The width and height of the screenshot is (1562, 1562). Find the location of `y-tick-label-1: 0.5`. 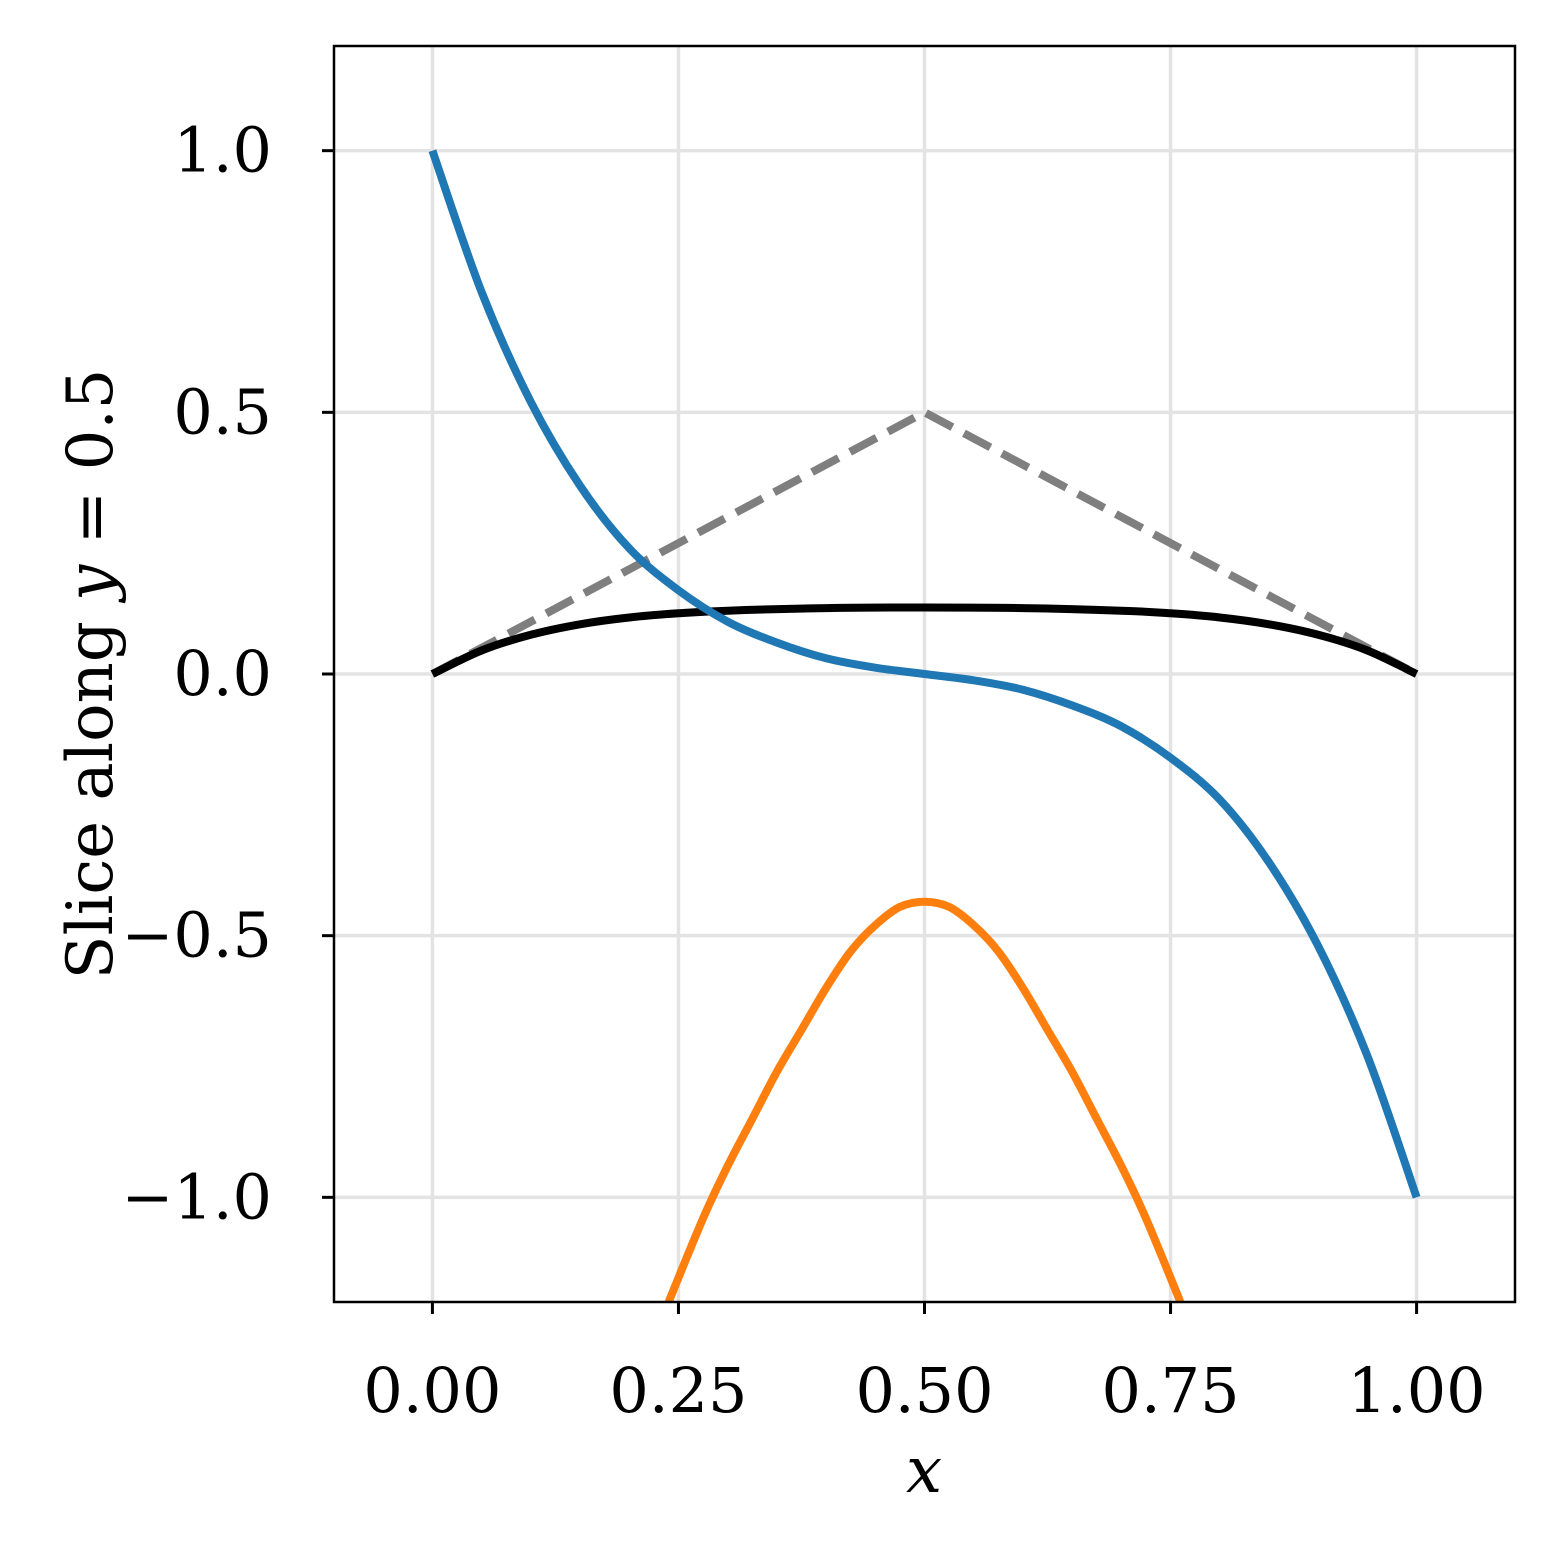

y-tick-label-1: 0.5 is located at coordinates (222, 411).